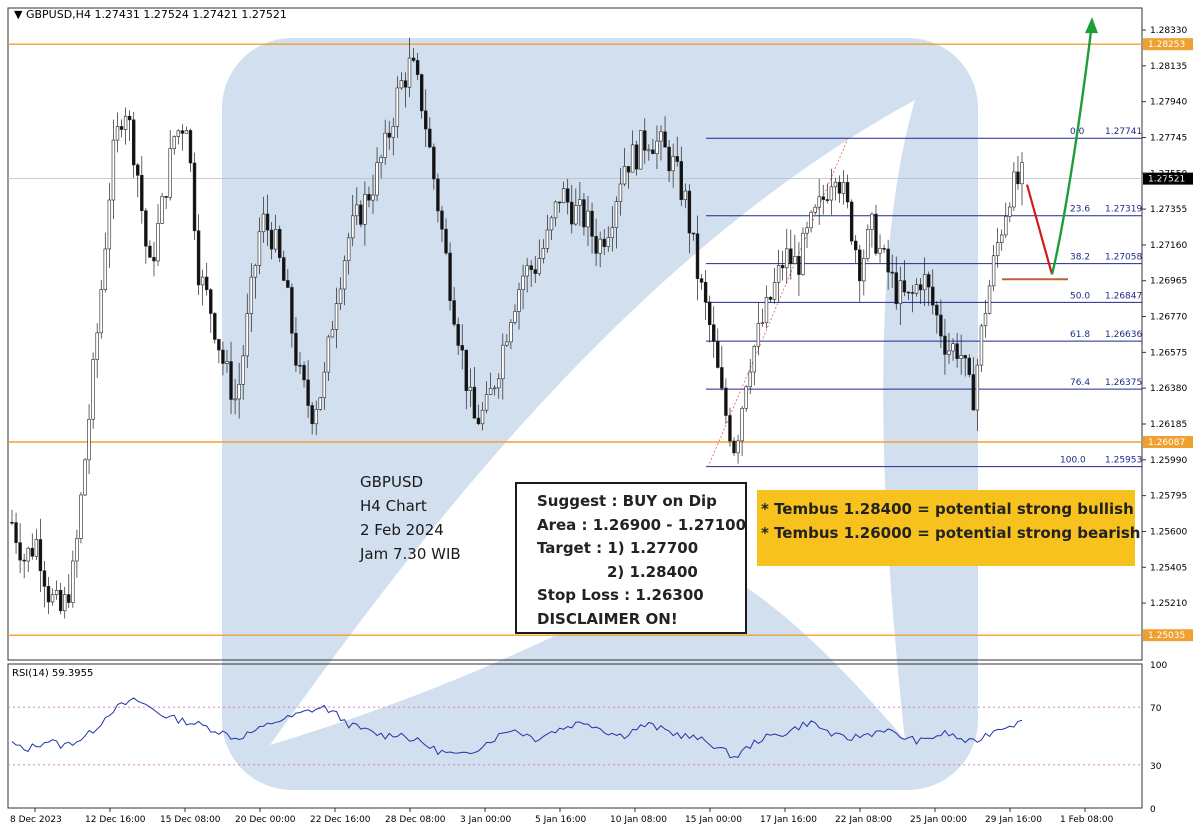 This screenshot has height=832, width=1200. I want to click on fib-ratio-label: 38.2, so click(1080, 258).